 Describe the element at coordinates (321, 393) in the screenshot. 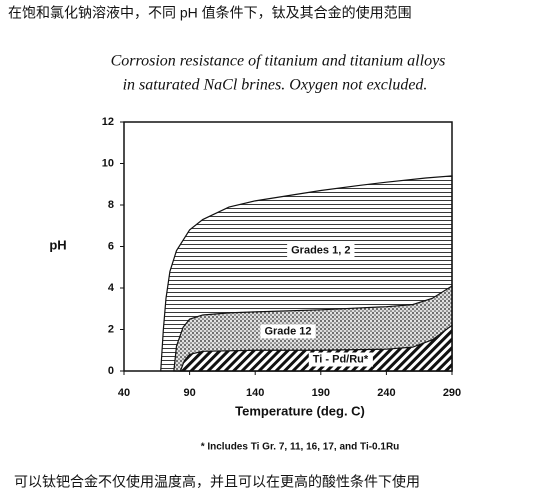

I see `x-tick-label: 190` at that location.